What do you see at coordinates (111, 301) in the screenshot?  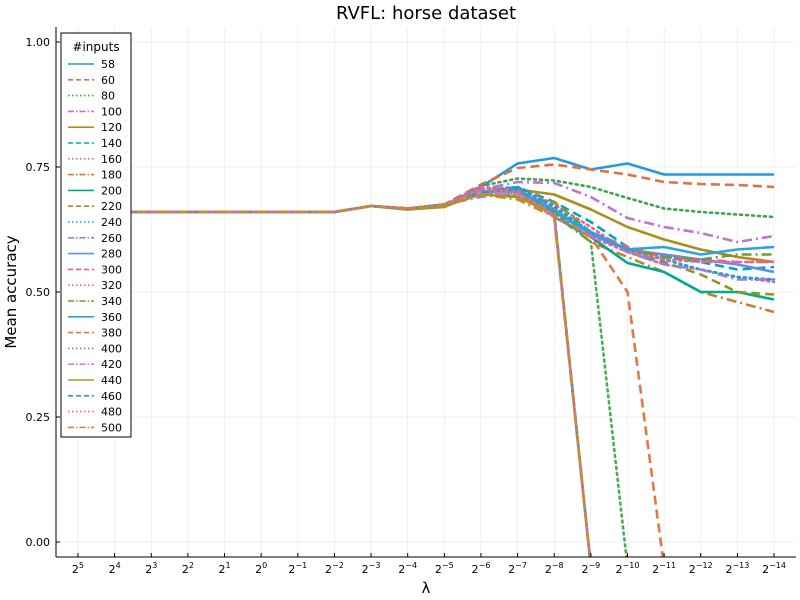 I see `legend-label-340: 340` at bounding box center [111, 301].